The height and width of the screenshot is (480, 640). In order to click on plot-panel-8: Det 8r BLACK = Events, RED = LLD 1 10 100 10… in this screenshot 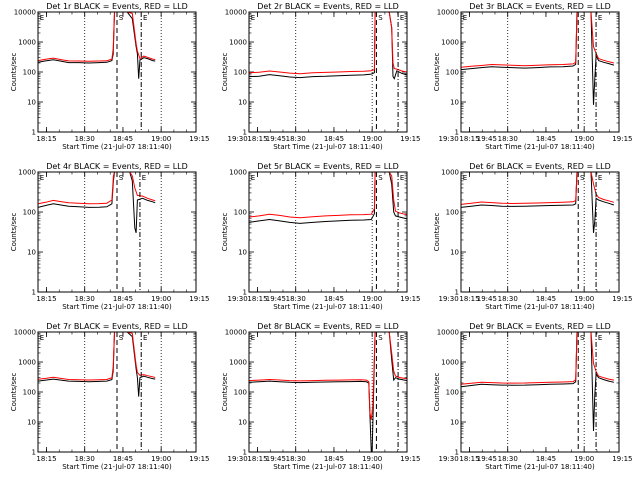, I will do `click(359, 396)`.